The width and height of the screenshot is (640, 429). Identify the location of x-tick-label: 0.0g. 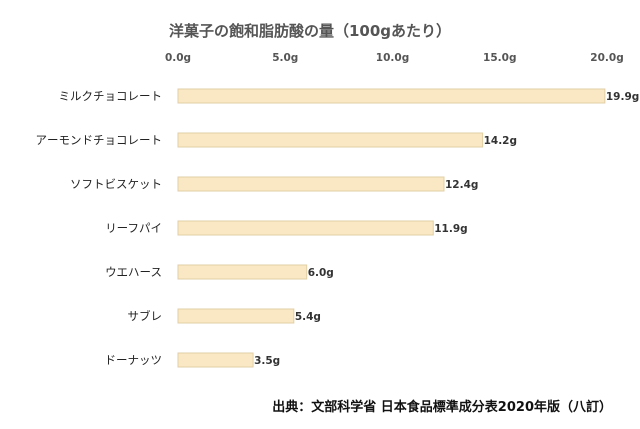
(178, 58).